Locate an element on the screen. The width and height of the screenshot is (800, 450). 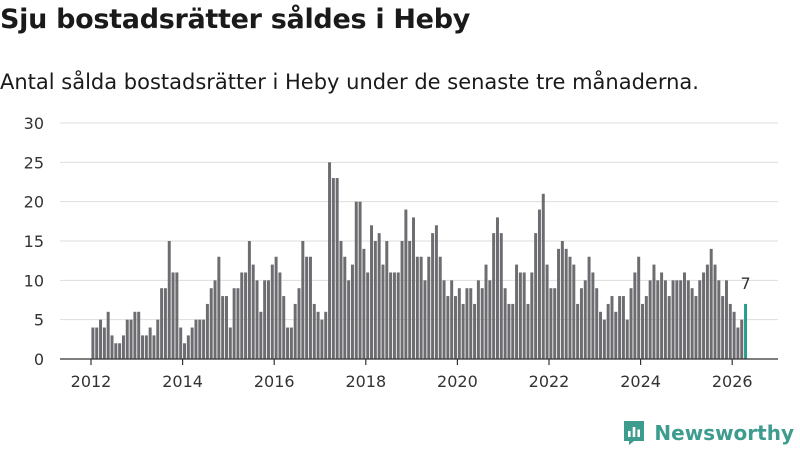
data-label: 7 is located at coordinates (745, 283).